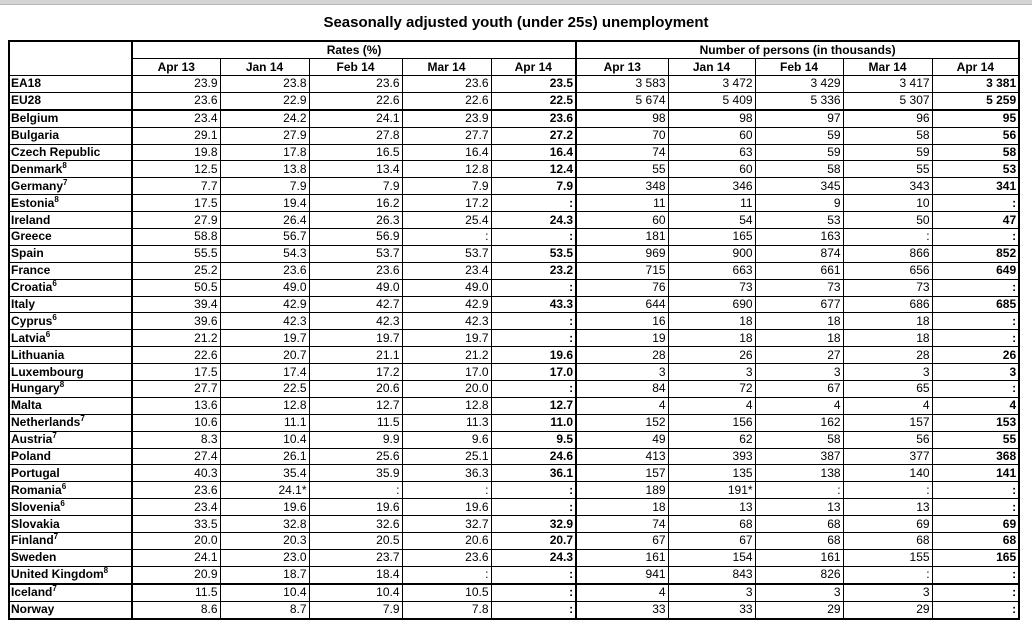 The width and height of the screenshot is (1032, 625). Describe the element at coordinates (355, 304) in the screenshot. I see `rate-cell: 42.7` at that location.